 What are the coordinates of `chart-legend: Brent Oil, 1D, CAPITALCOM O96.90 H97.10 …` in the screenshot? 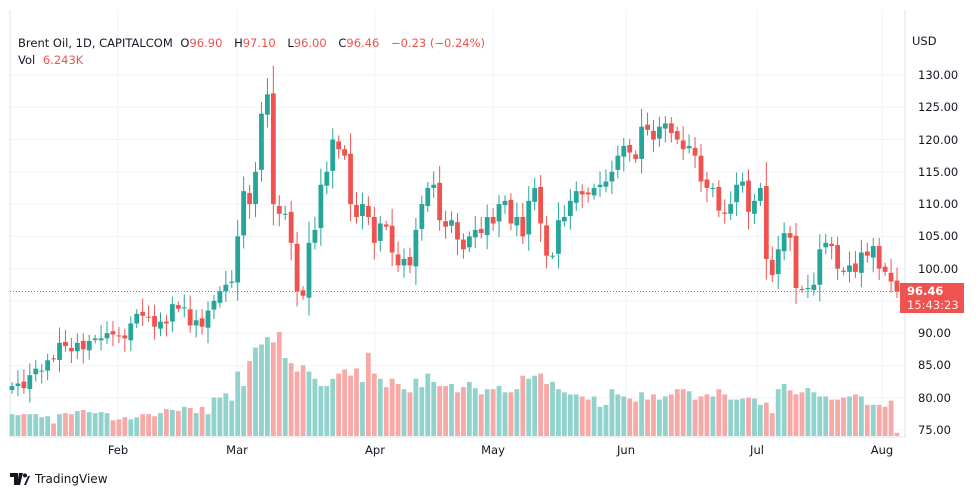 It's located at (253, 52).